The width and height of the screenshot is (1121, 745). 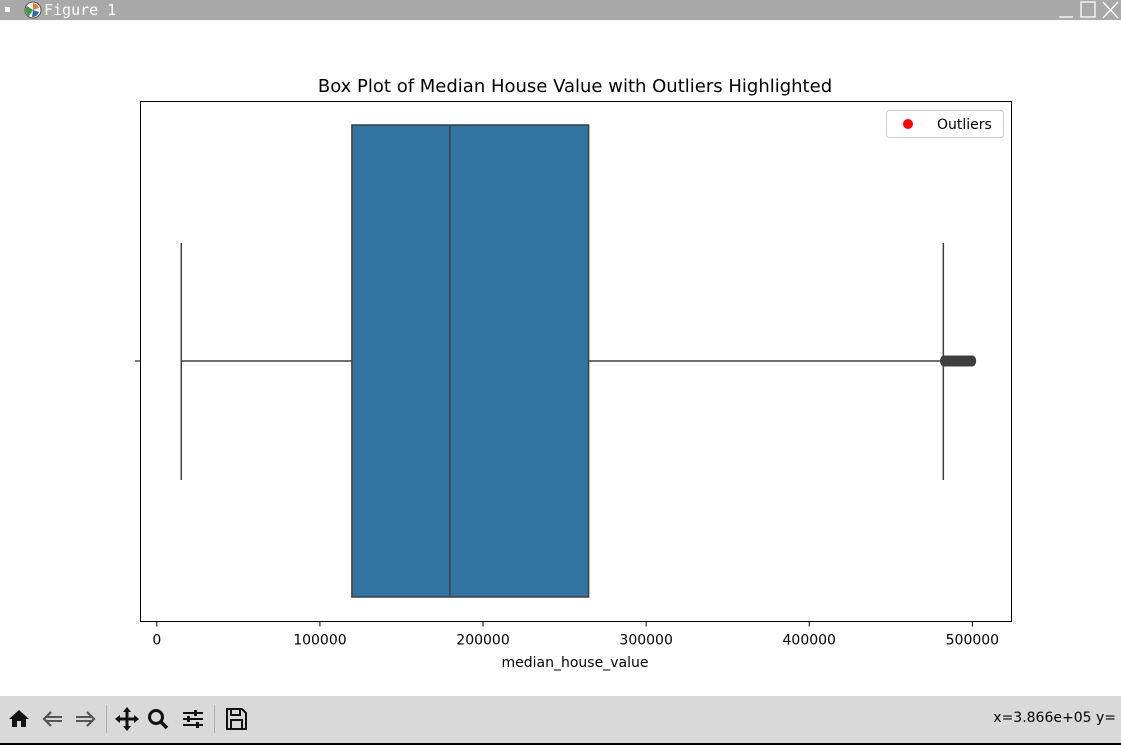 I want to click on move-icon, so click(x=127, y=719).